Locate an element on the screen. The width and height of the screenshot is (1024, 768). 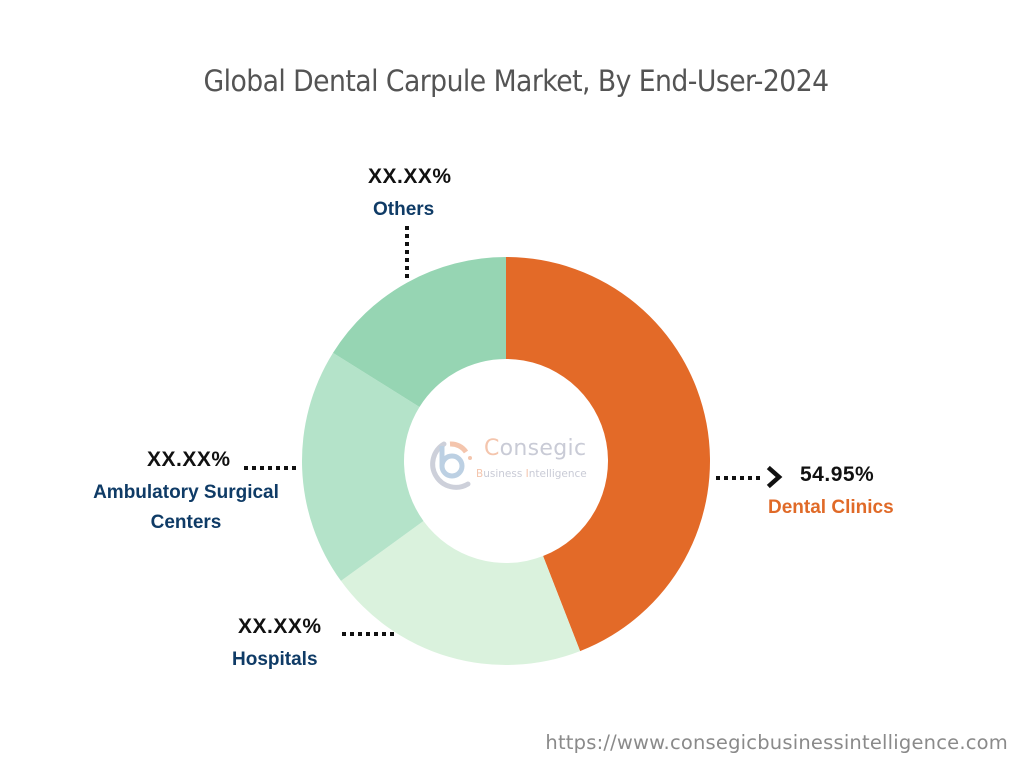
hospitals-value: XX.XX% is located at coordinates (280, 626).